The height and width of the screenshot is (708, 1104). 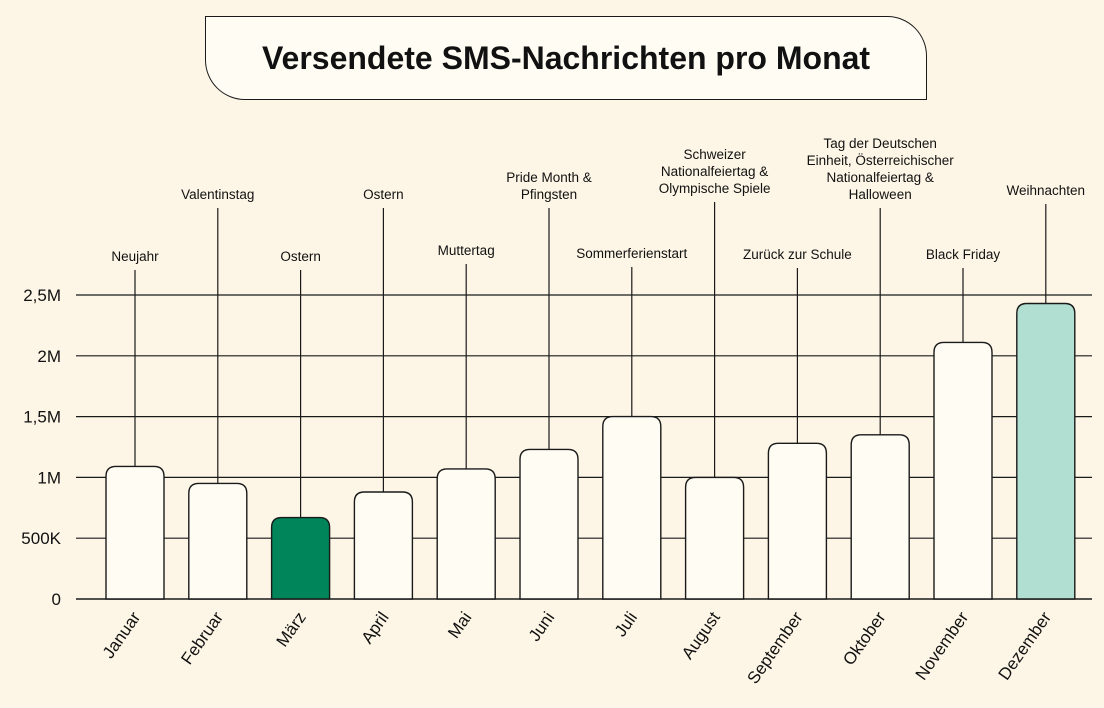 I want to click on x-tick-label: September, so click(x=774, y=647).